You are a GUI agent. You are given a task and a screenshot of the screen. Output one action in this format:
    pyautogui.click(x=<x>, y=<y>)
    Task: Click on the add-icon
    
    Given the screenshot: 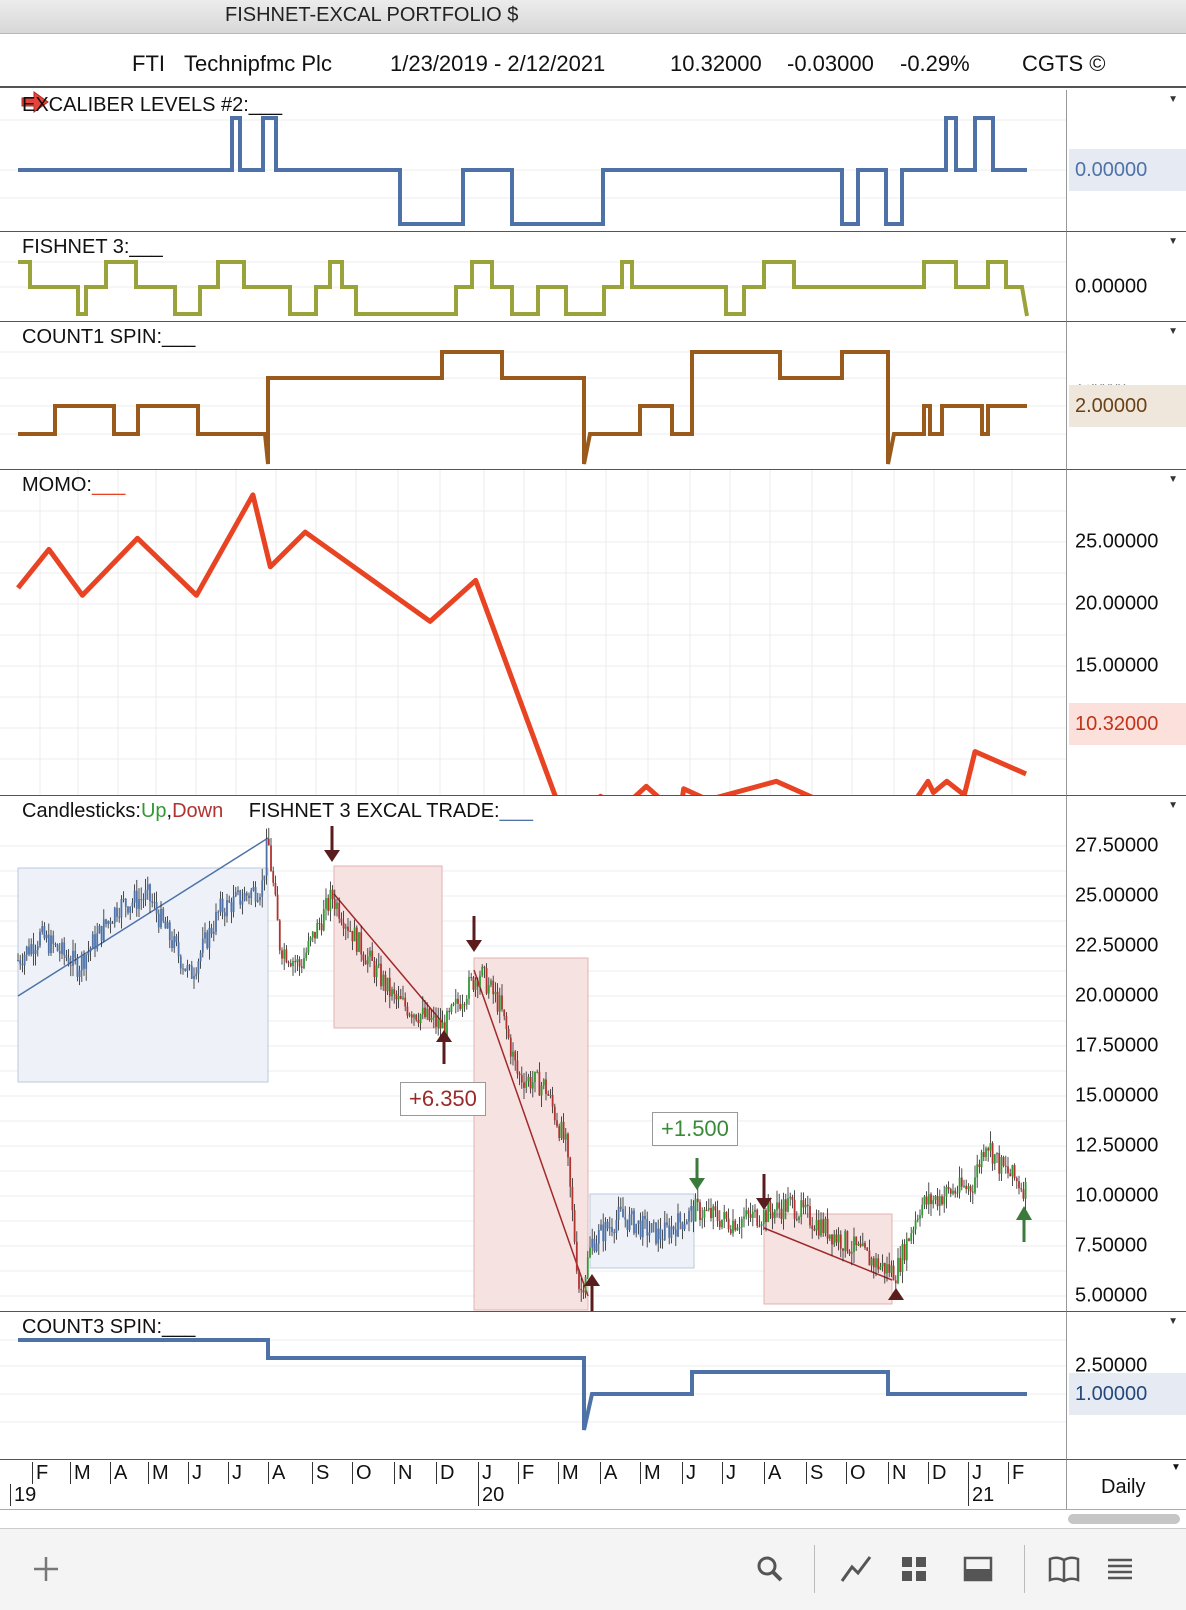 What is the action you would take?
    pyautogui.click(x=46, y=1569)
    